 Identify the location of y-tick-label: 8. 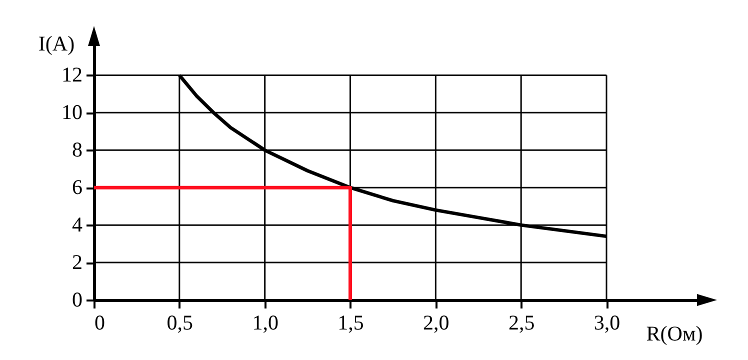
(77, 150).